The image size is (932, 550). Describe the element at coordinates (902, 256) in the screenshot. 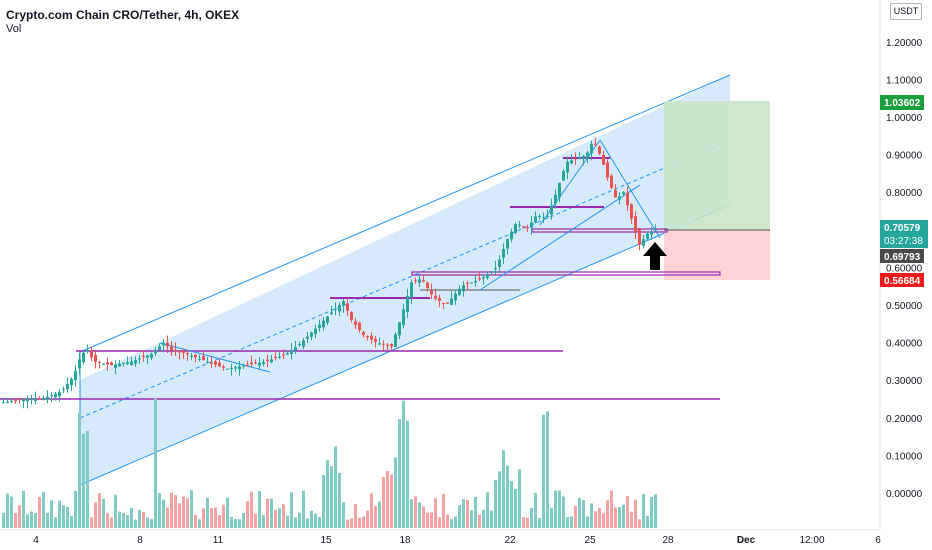

I see `price-badge-prior: 0.69793` at that location.